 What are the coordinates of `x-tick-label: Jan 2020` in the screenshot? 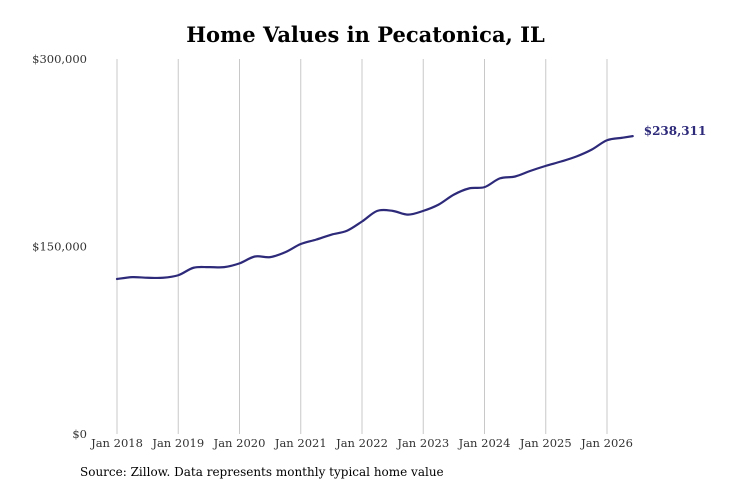 It's located at (239, 443).